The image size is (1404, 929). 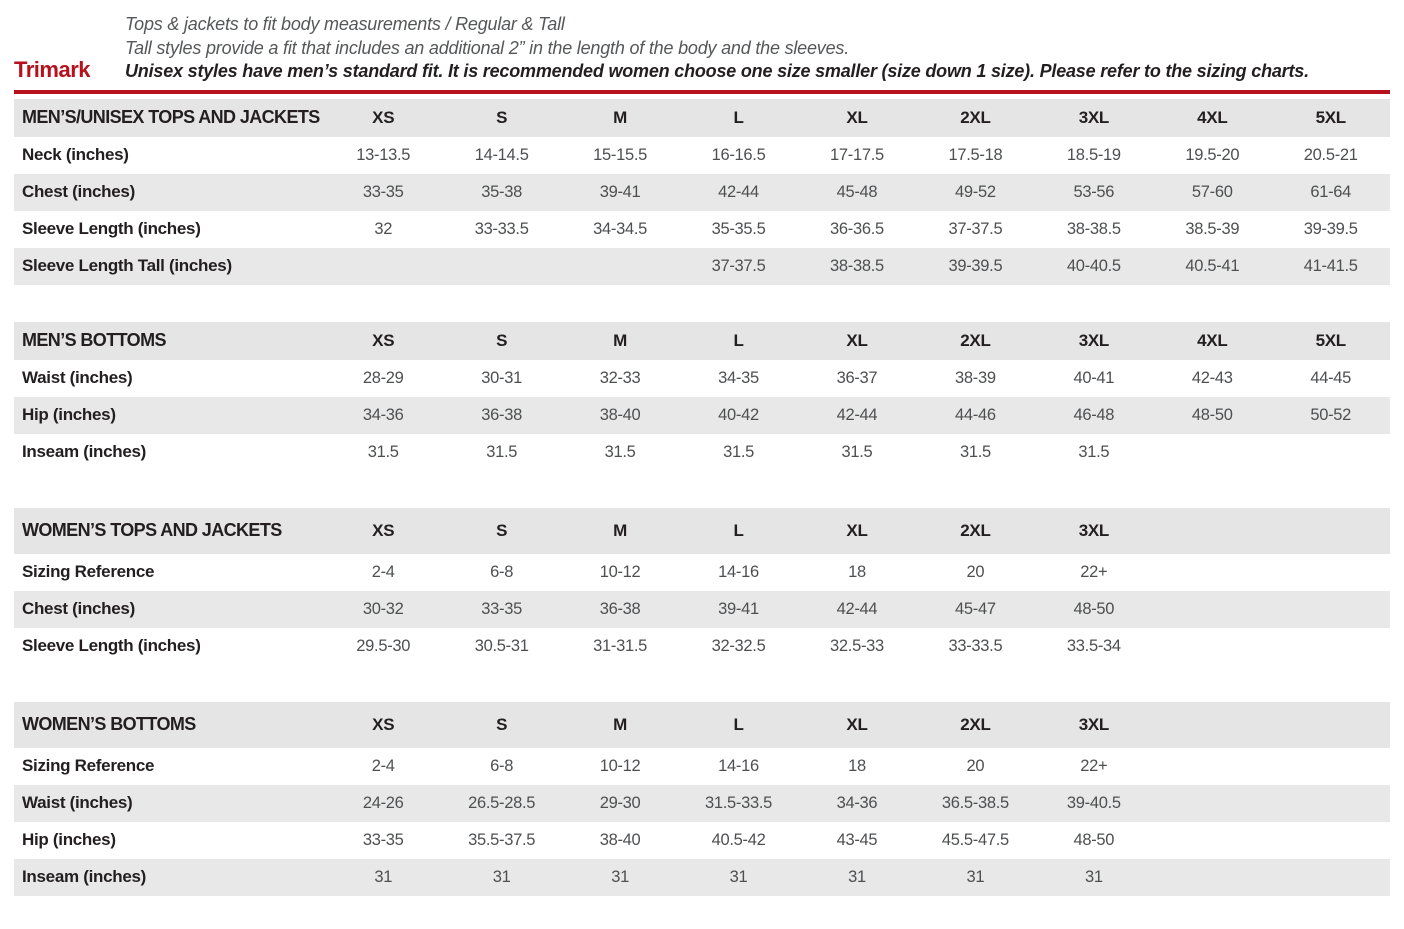 What do you see at coordinates (1093, 645) in the screenshot?
I see `size-value-cell: 33.5-34` at bounding box center [1093, 645].